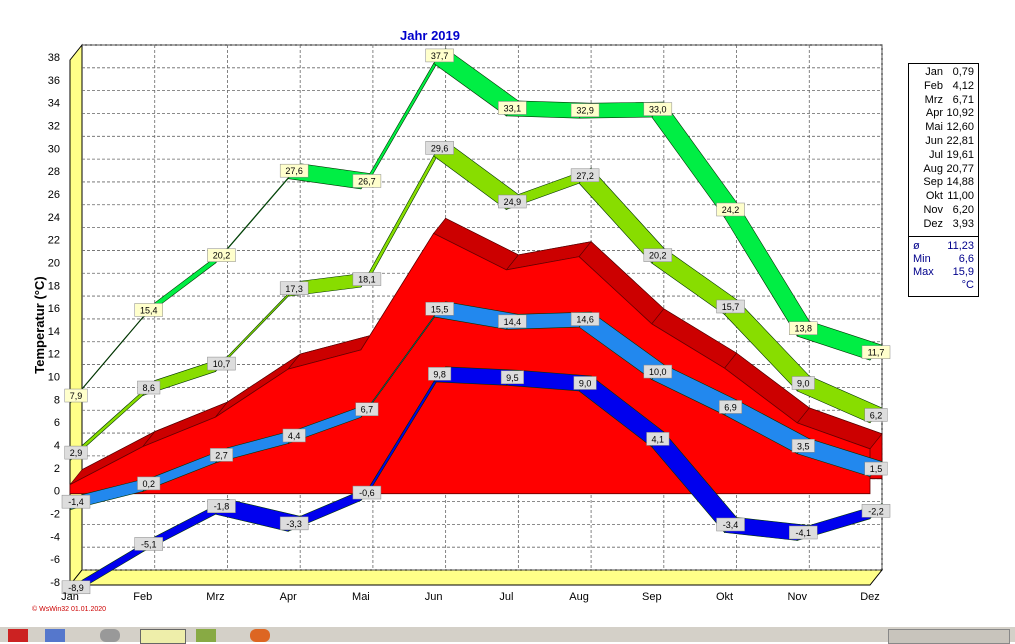 Image resolution: width=1015 pixels, height=644 pixels. I want to click on data-label: 9,8, so click(439, 374).